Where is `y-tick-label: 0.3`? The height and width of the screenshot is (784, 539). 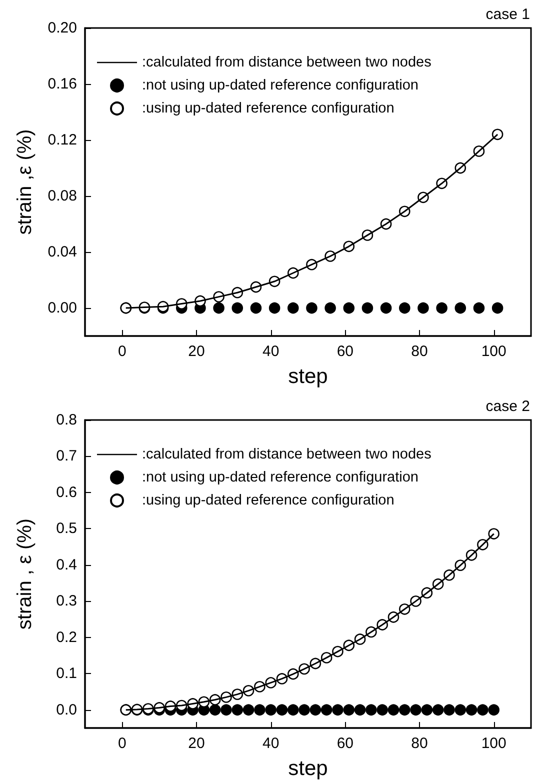
y-tick-label: 0.3 is located at coordinates (66, 601).